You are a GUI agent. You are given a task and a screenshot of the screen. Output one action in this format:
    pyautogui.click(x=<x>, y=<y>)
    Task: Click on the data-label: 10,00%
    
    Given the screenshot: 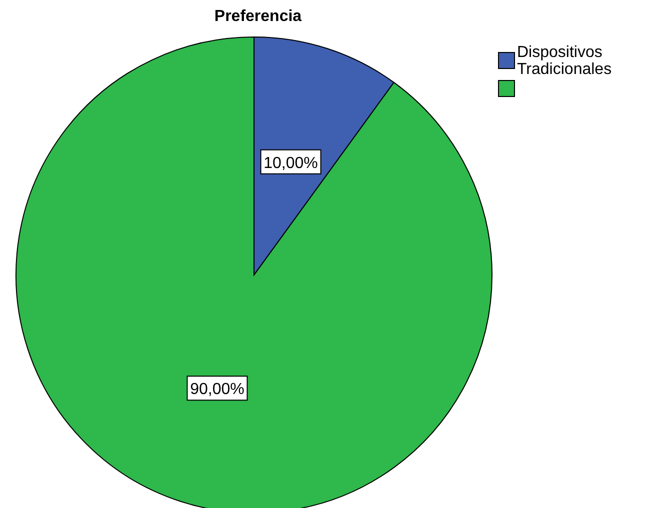 What is the action you would take?
    pyautogui.click(x=291, y=163)
    